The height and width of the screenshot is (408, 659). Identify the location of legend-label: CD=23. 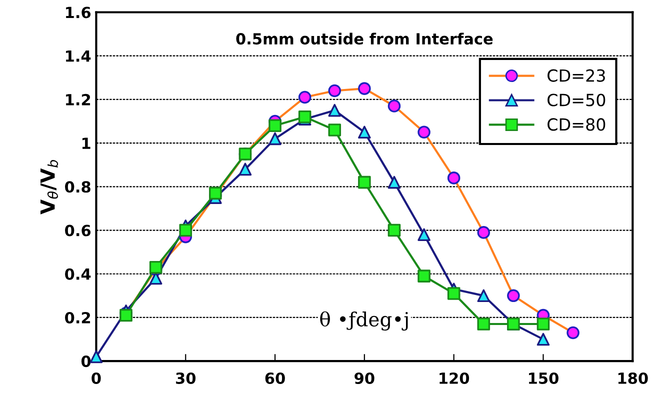
(576, 75).